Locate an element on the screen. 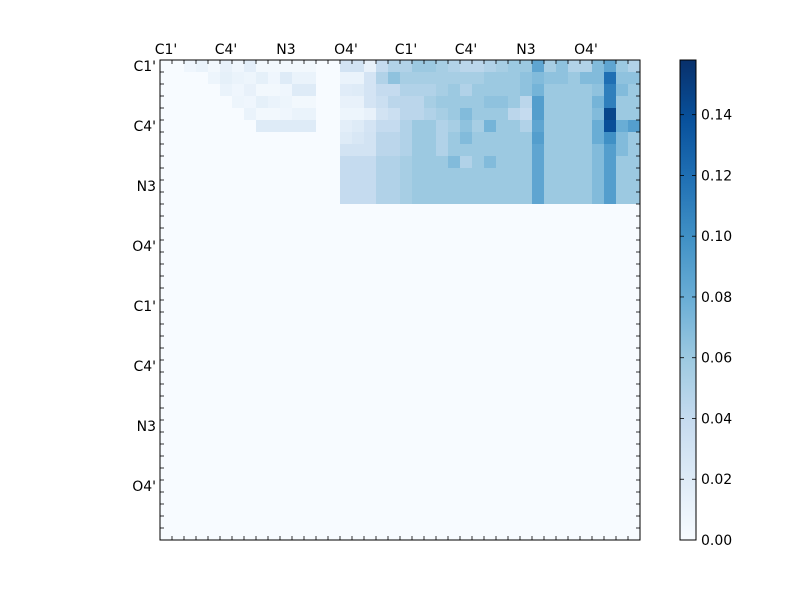 The height and width of the screenshot is (604, 800). x-tick-label: C4' is located at coordinates (466, 50).